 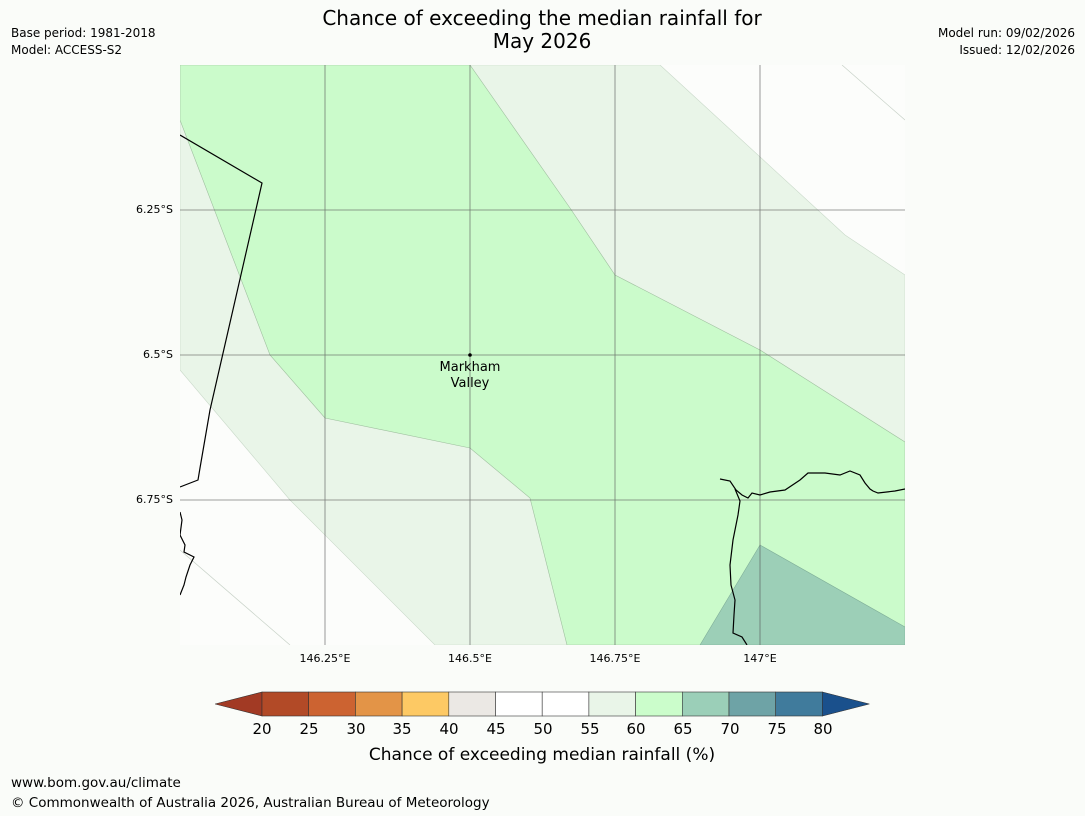 What do you see at coordinates (738, 566) in the screenshot?
I see `river-coast` at bounding box center [738, 566].